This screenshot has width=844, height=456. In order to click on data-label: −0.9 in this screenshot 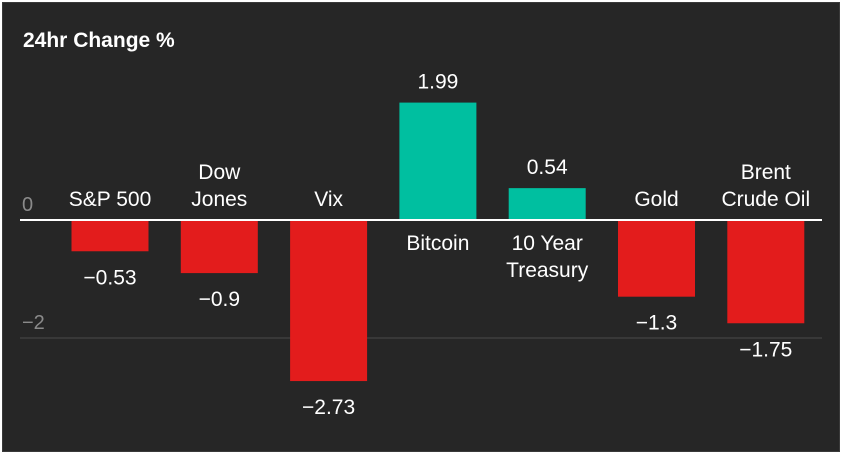, I will do `click(219, 299)`.